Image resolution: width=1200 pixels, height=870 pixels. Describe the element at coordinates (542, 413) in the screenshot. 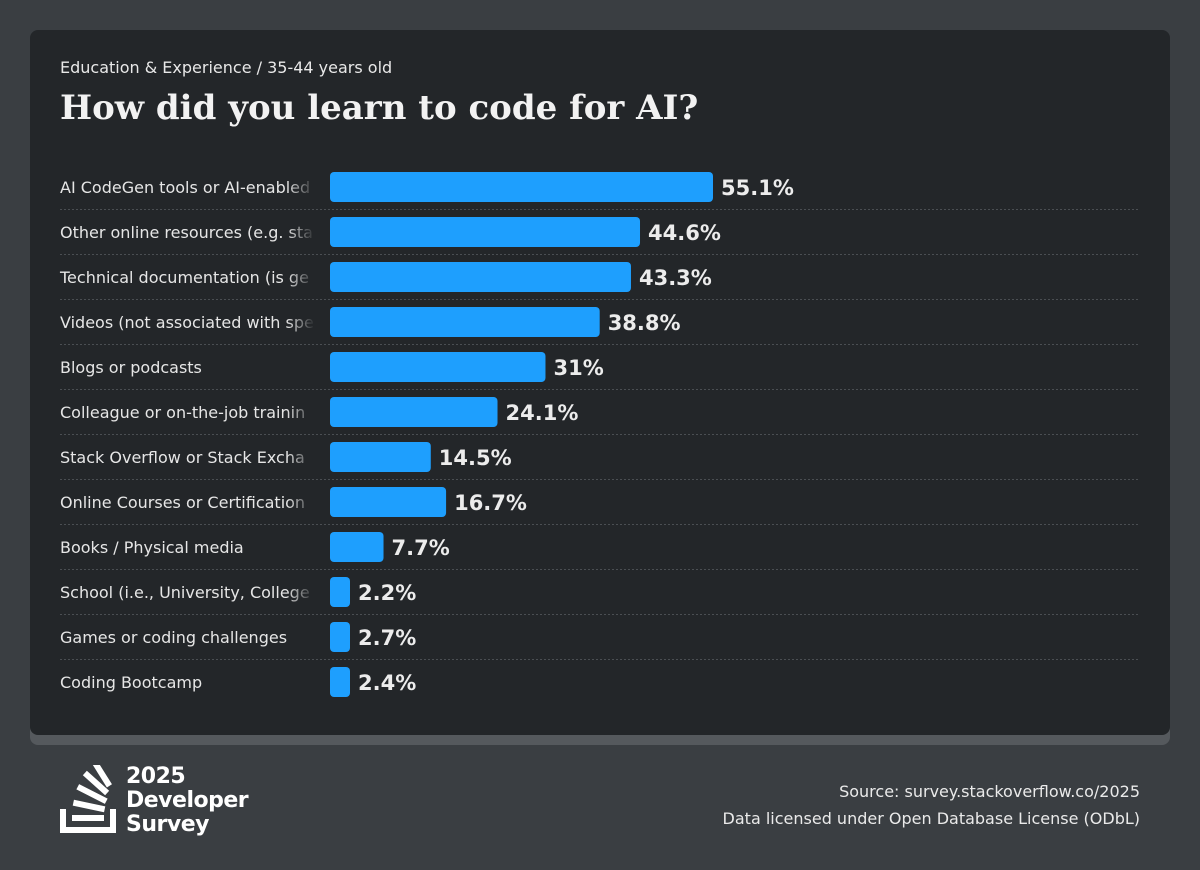

I see `value-label: 24.1%` at that location.